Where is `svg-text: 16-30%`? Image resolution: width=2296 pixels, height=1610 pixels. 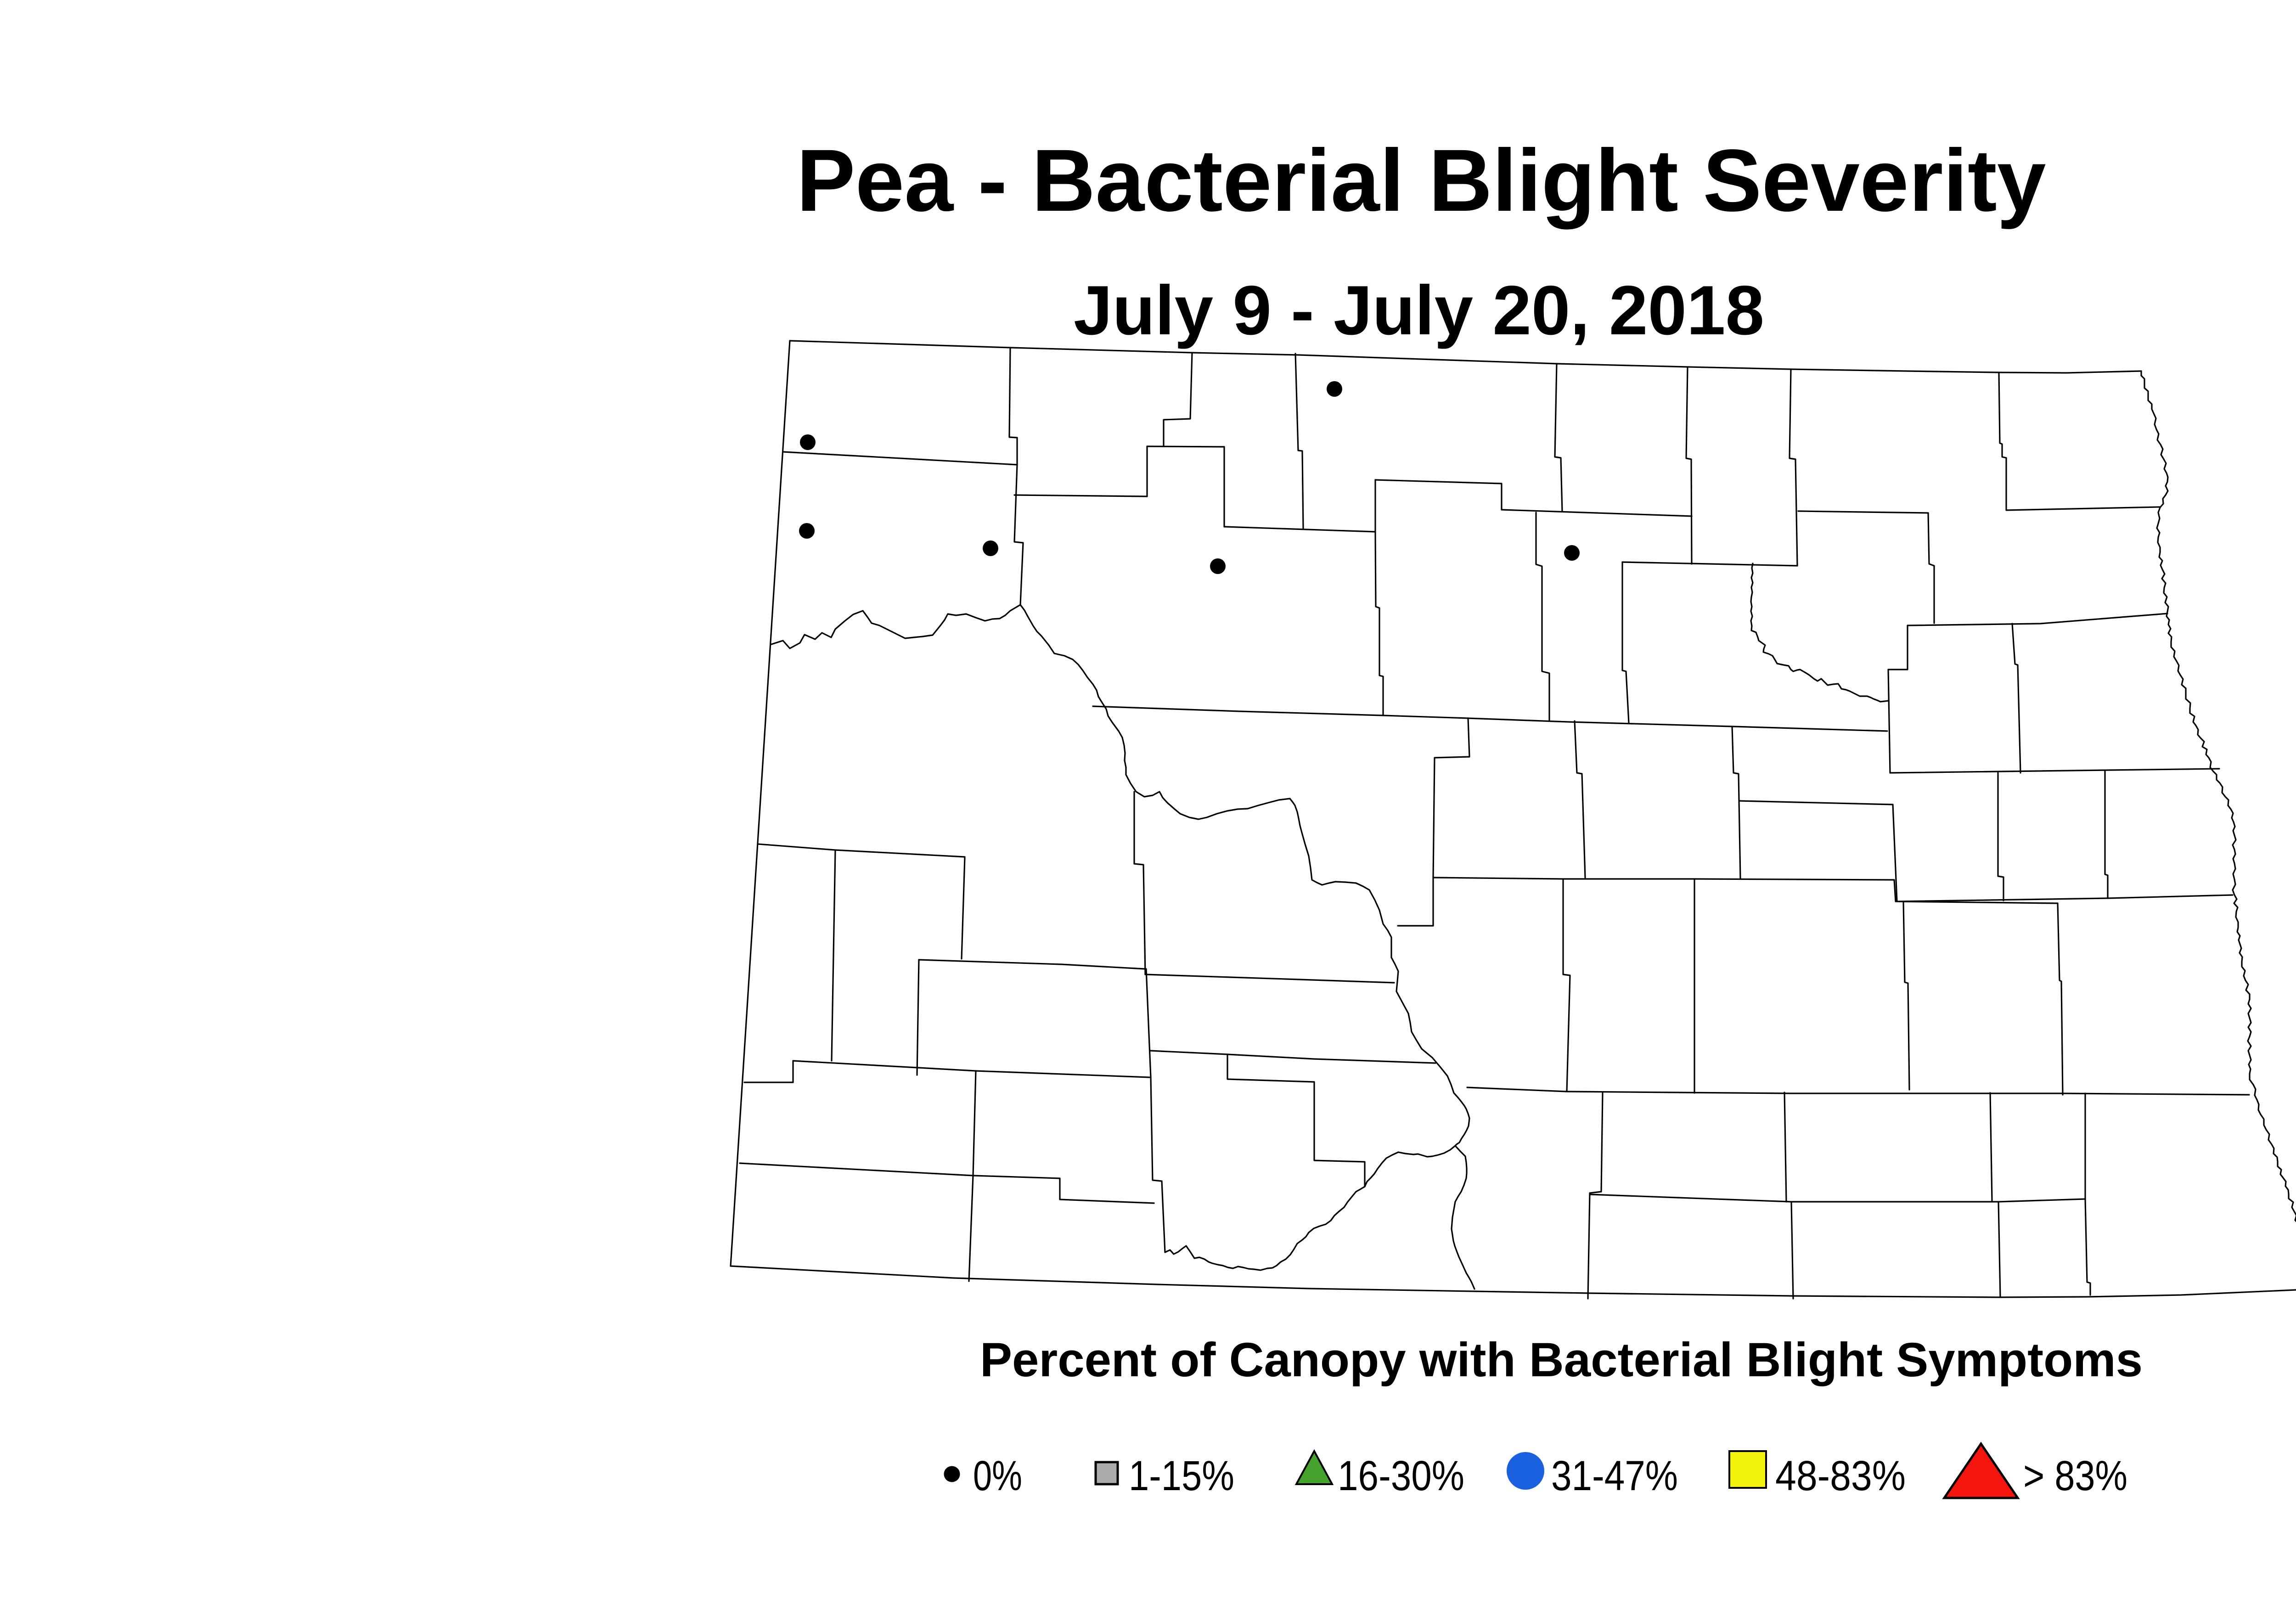 svg-text: 16-30% is located at coordinates (1401, 1475).